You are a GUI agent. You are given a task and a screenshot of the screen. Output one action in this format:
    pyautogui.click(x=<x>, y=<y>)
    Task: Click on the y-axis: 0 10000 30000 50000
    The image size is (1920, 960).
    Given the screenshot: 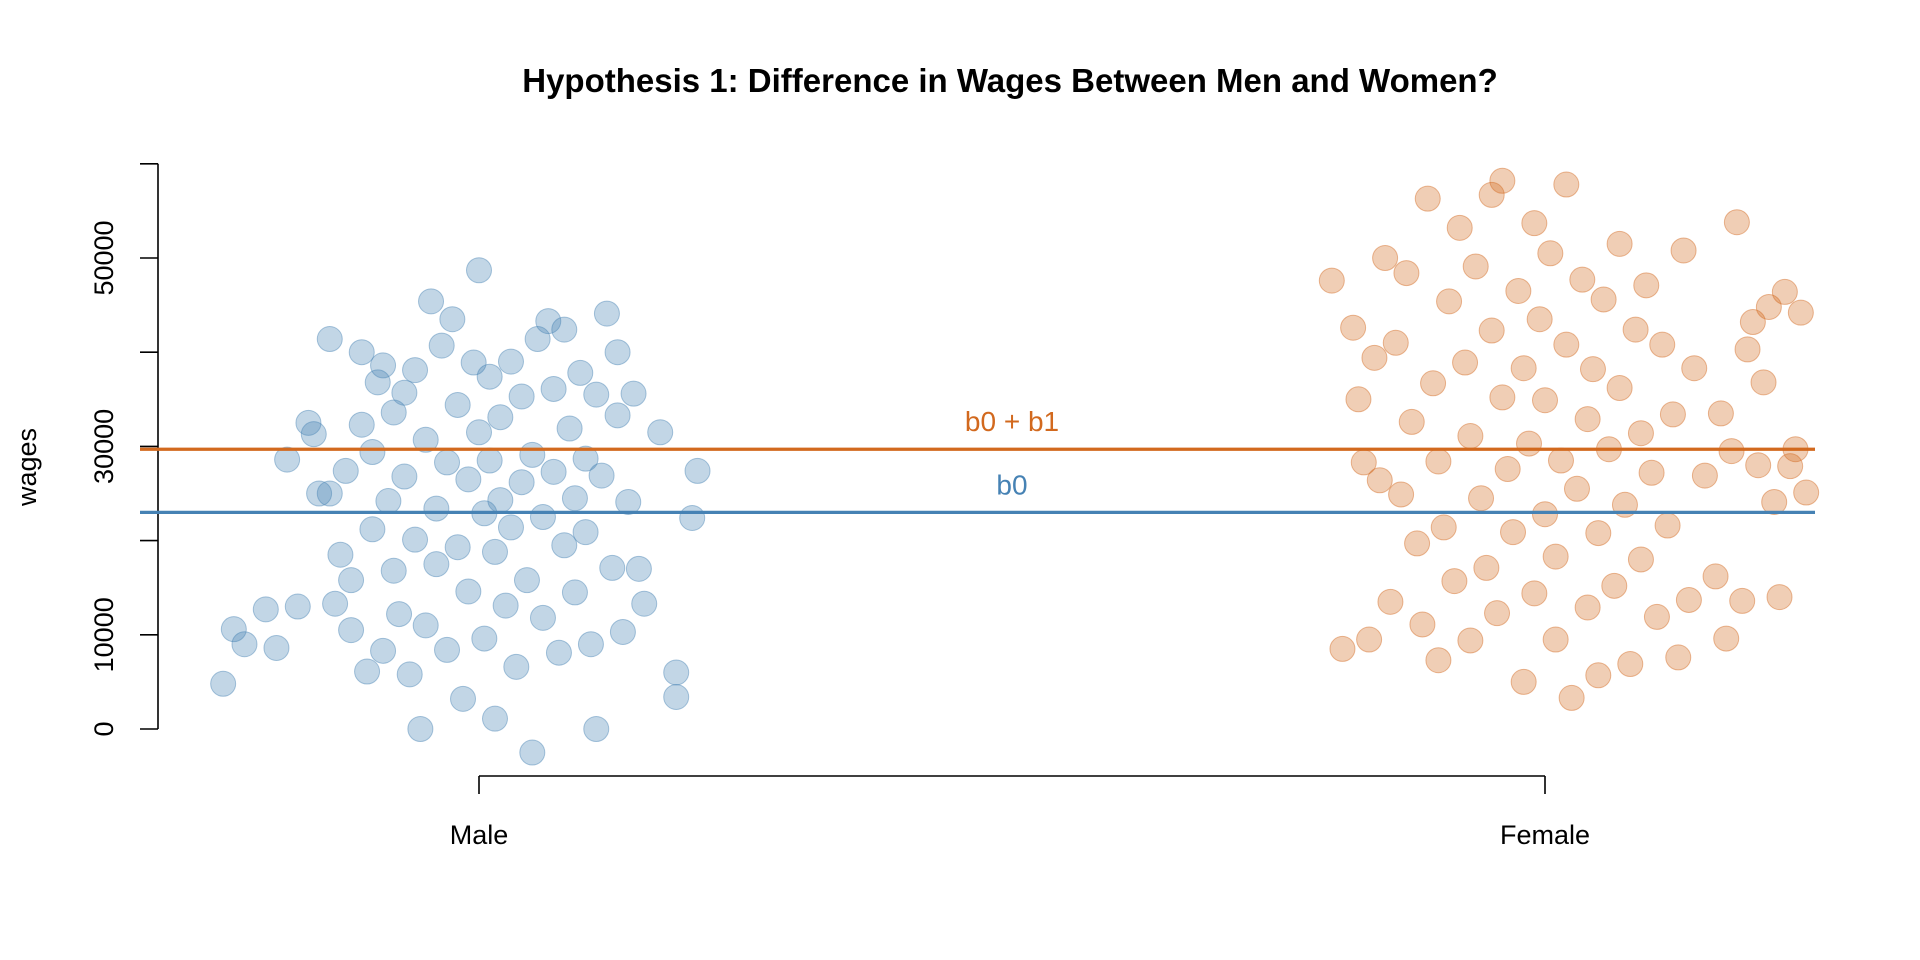 What is the action you would take?
    pyautogui.click(x=124, y=450)
    